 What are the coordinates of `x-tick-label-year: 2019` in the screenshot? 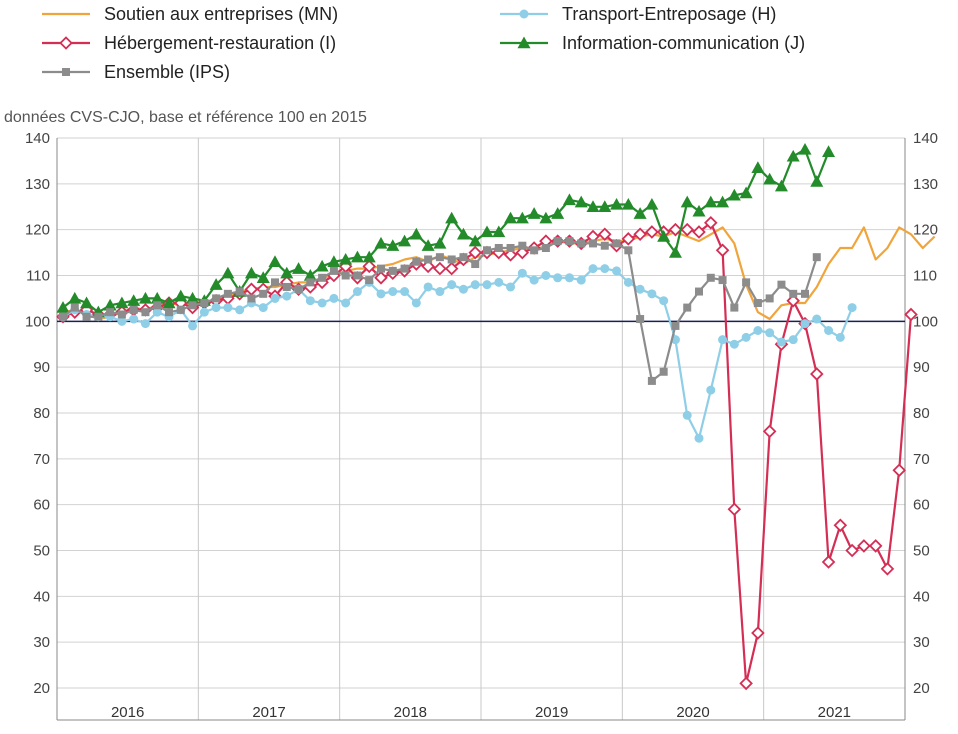 It's located at (551, 712).